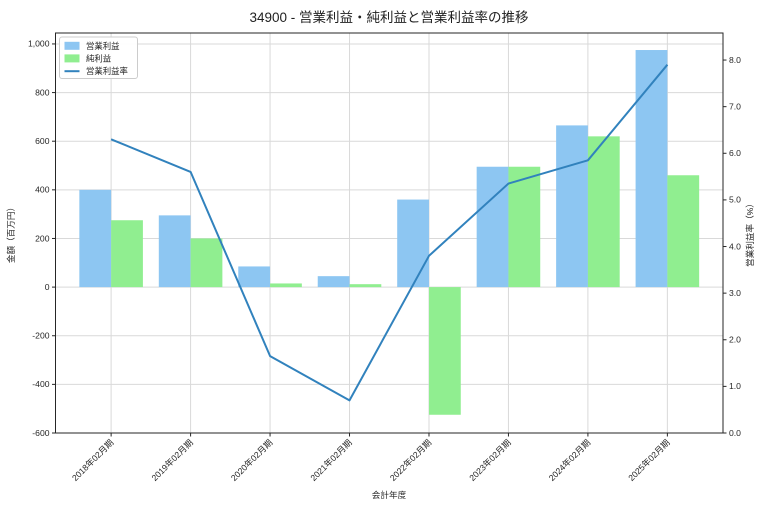 The height and width of the screenshot is (512, 768). I want to click on y-tick-label-left: -600, so click(40, 433).